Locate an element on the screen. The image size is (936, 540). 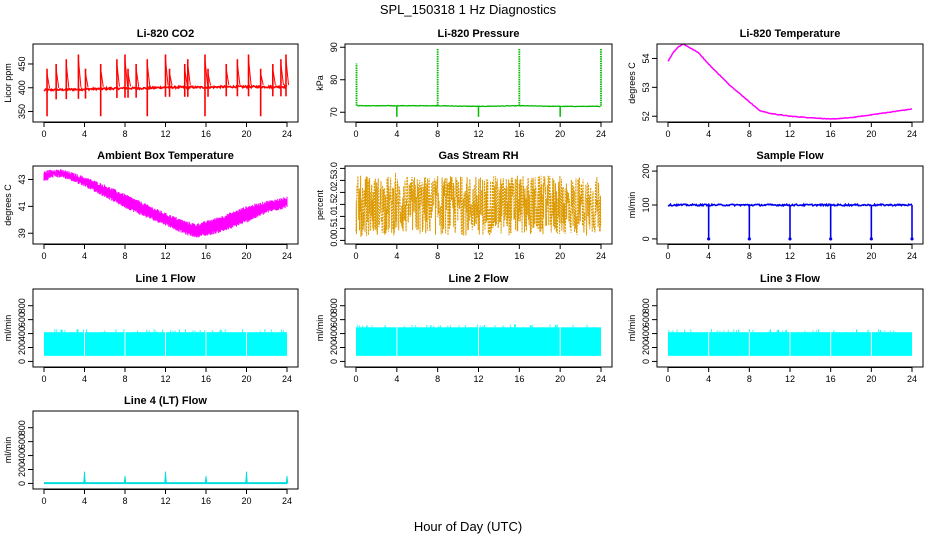
panel-1: 0 4 8 12 16 20 24 70 80 90 kPa Li-820 Pressure is located at coordinates (464, 83).